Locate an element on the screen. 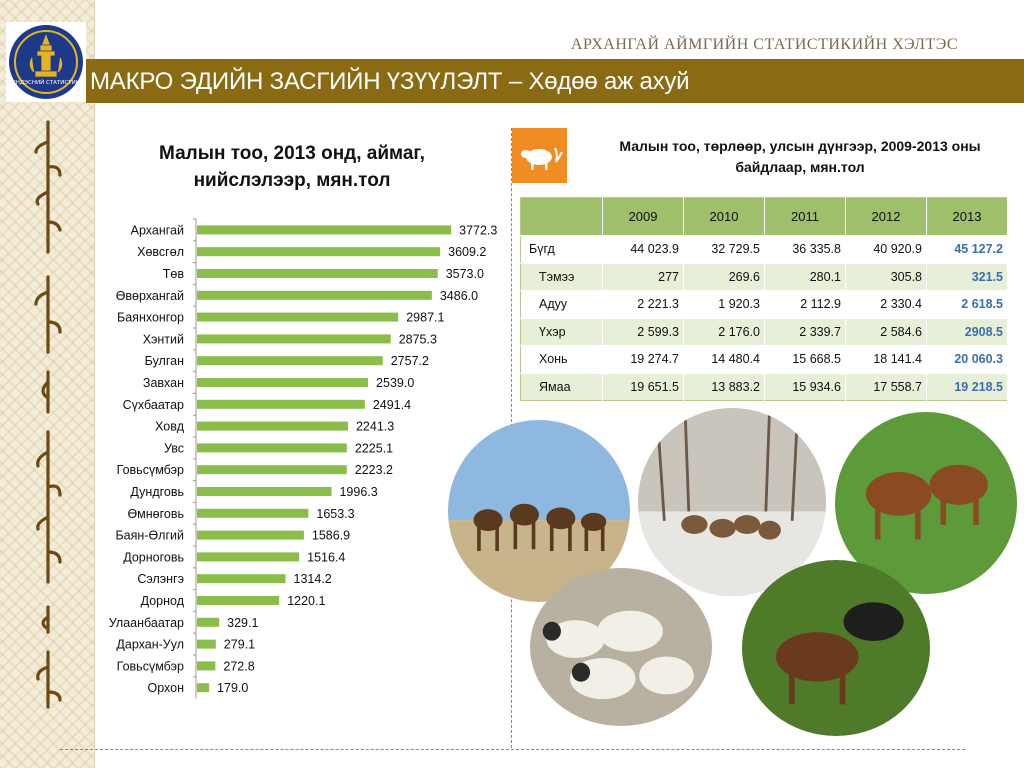 This screenshot has width=1024, height=768. category-label: Баянхонгор is located at coordinates (150, 318).